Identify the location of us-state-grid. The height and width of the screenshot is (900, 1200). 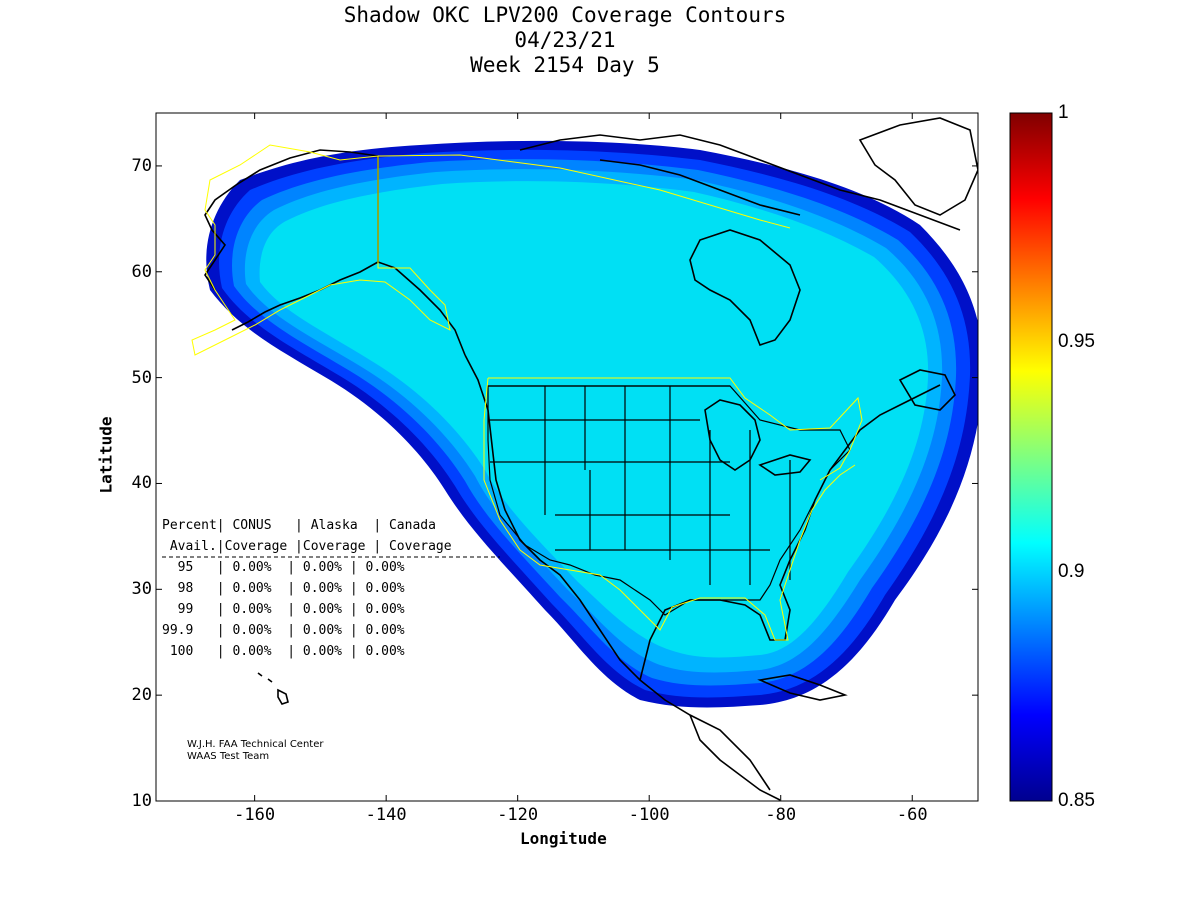
(669, 500).